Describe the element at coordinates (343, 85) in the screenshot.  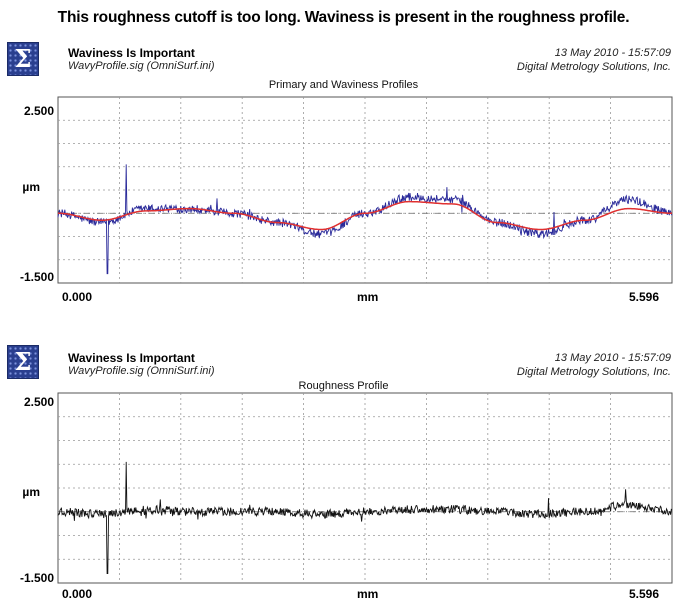
I see `plot-title: Primary and Waviness Profiles` at that location.